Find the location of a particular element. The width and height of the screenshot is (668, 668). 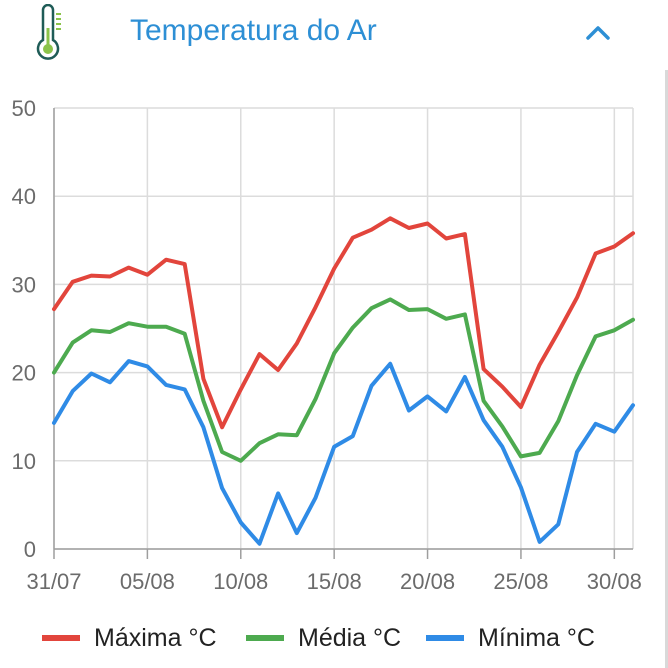

legend-item: Média °C is located at coordinates (323, 638).